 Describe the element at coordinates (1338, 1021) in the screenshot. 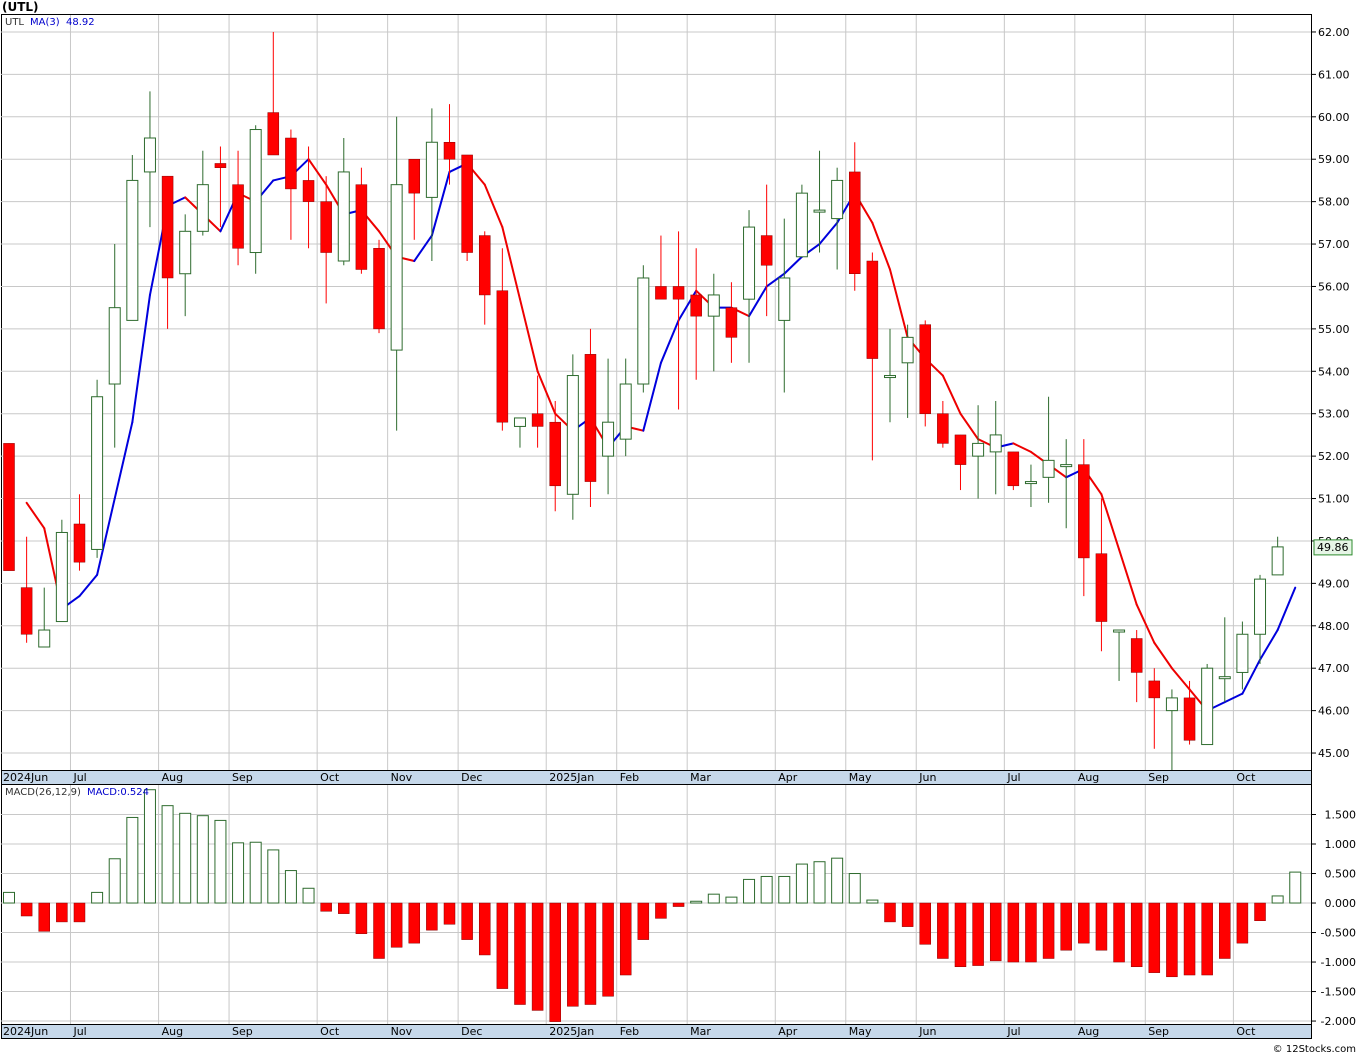

I see `y-tick-label: -2.000` at that location.